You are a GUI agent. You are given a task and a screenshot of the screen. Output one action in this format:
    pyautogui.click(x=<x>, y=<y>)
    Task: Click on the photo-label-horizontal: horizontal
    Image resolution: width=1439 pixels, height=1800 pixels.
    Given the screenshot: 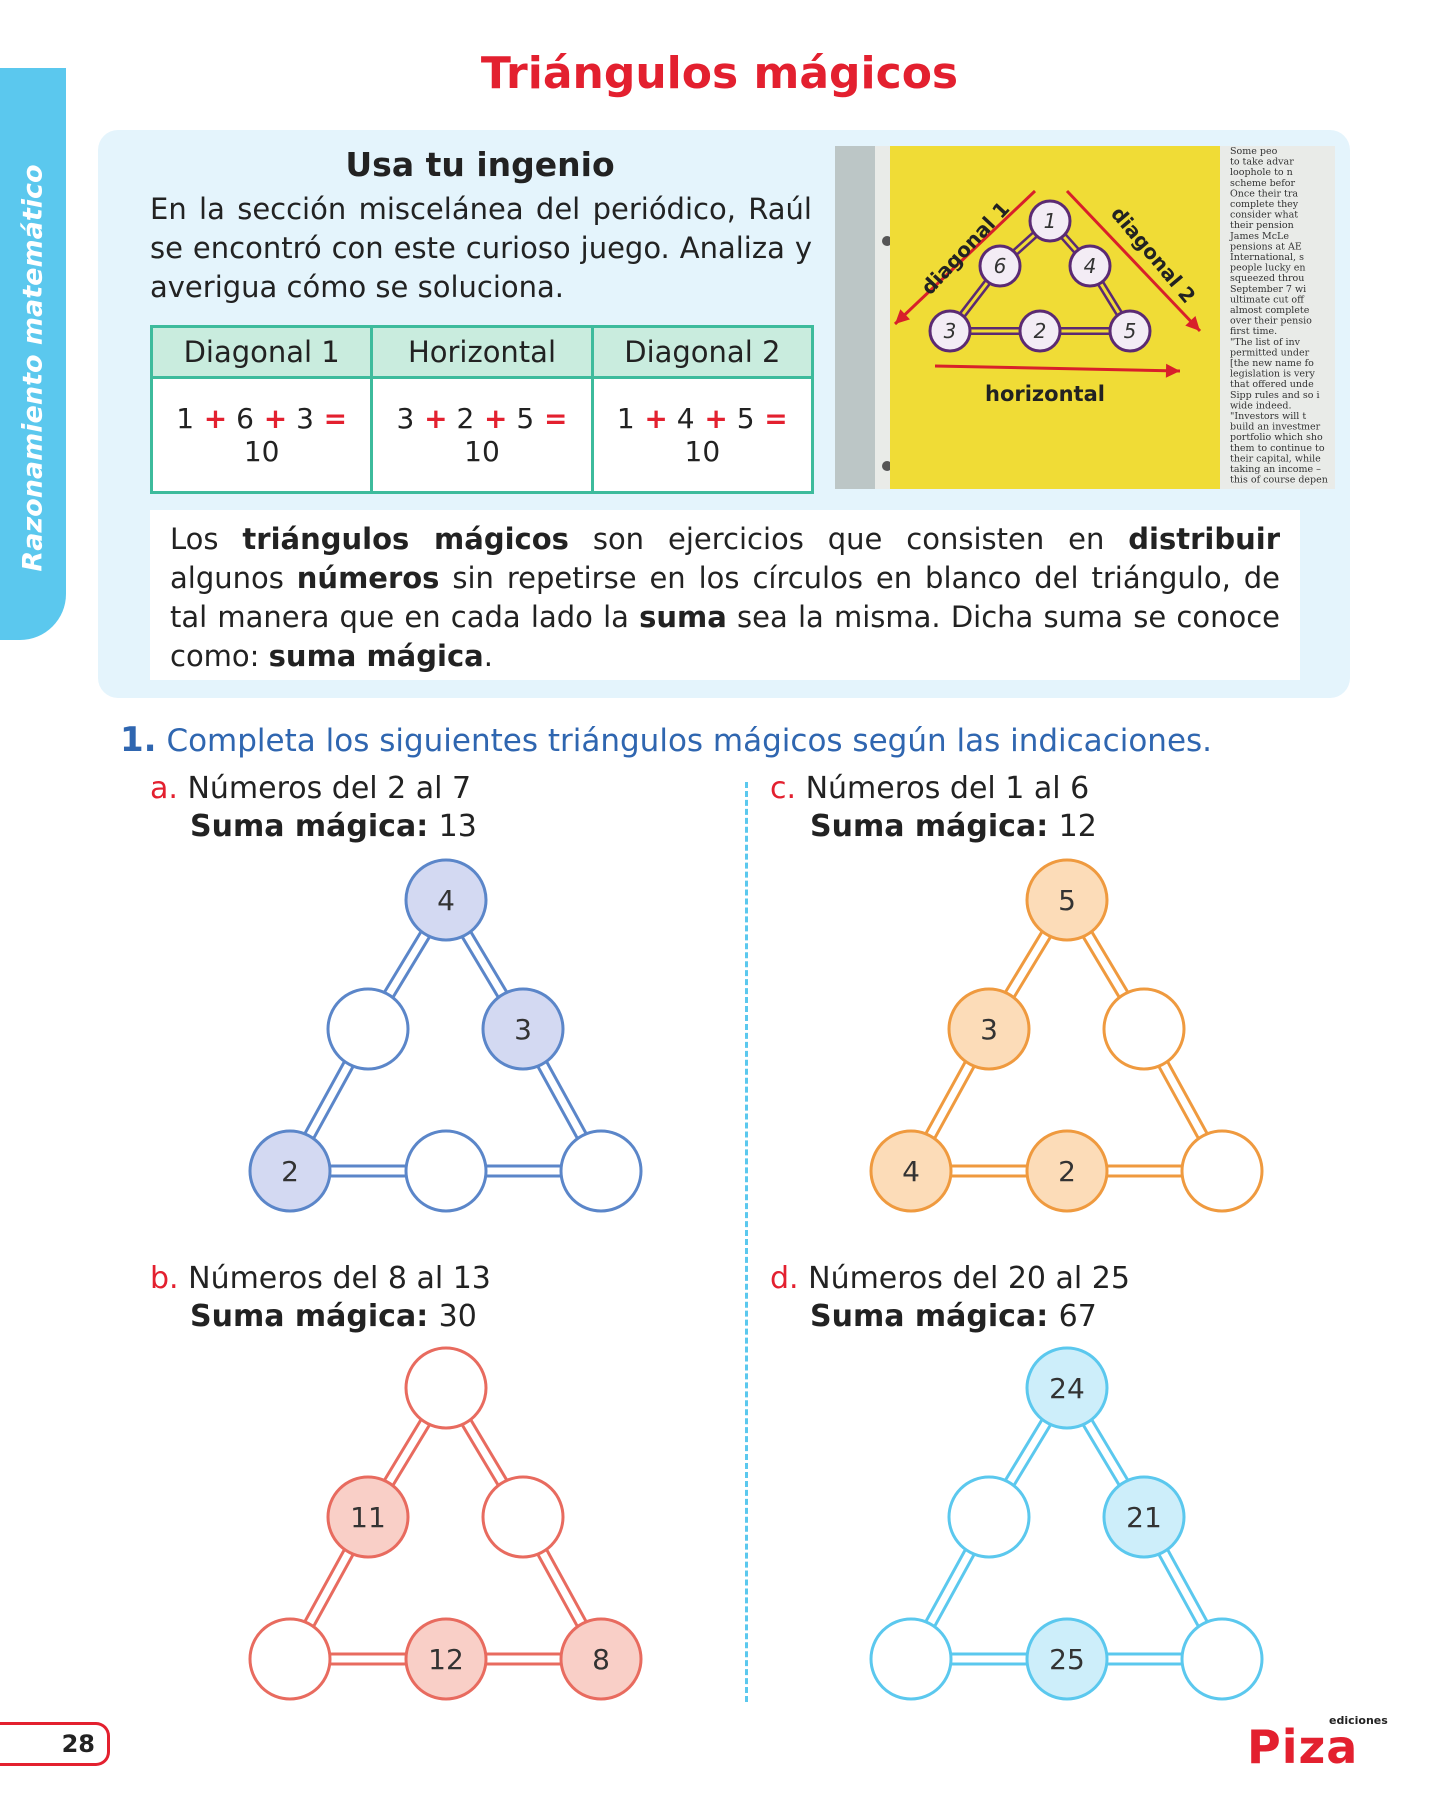 What is the action you would take?
    pyautogui.click(x=1045, y=394)
    